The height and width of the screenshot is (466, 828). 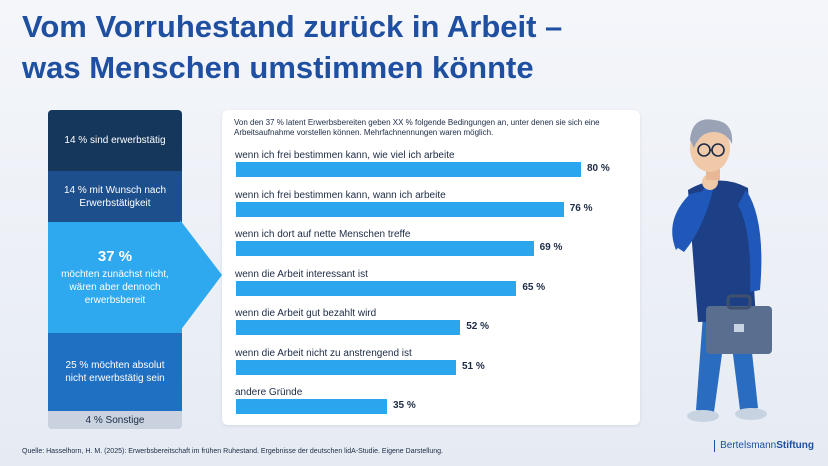 What do you see at coordinates (551, 247) in the screenshot?
I see `bar-value-label: 69 %` at bounding box center [551, 247].